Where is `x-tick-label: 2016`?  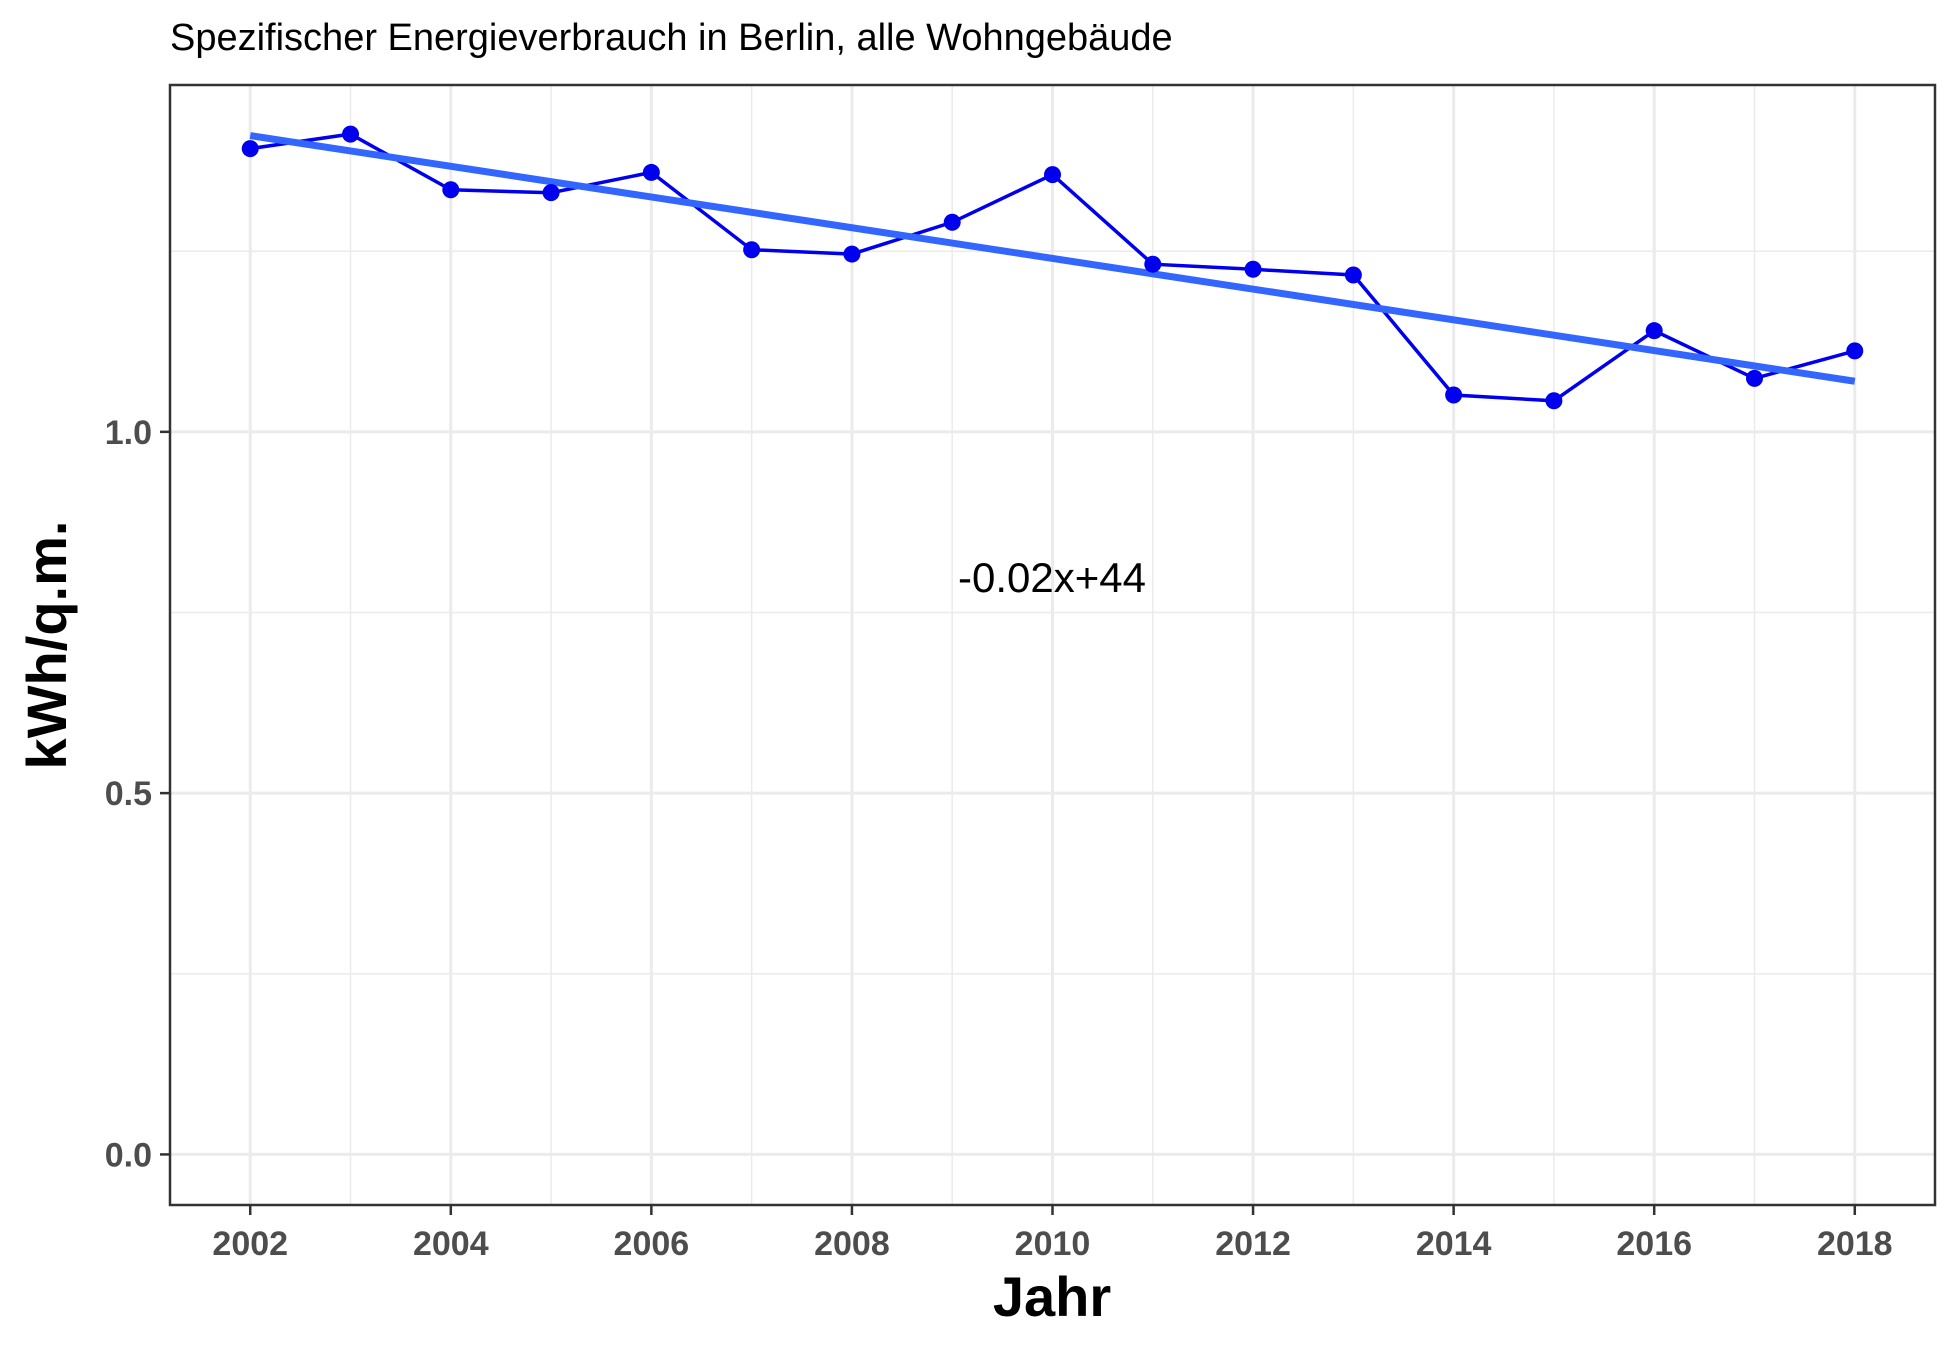 x-tick-label: 2016 is located at coordinates (1654, 1244).